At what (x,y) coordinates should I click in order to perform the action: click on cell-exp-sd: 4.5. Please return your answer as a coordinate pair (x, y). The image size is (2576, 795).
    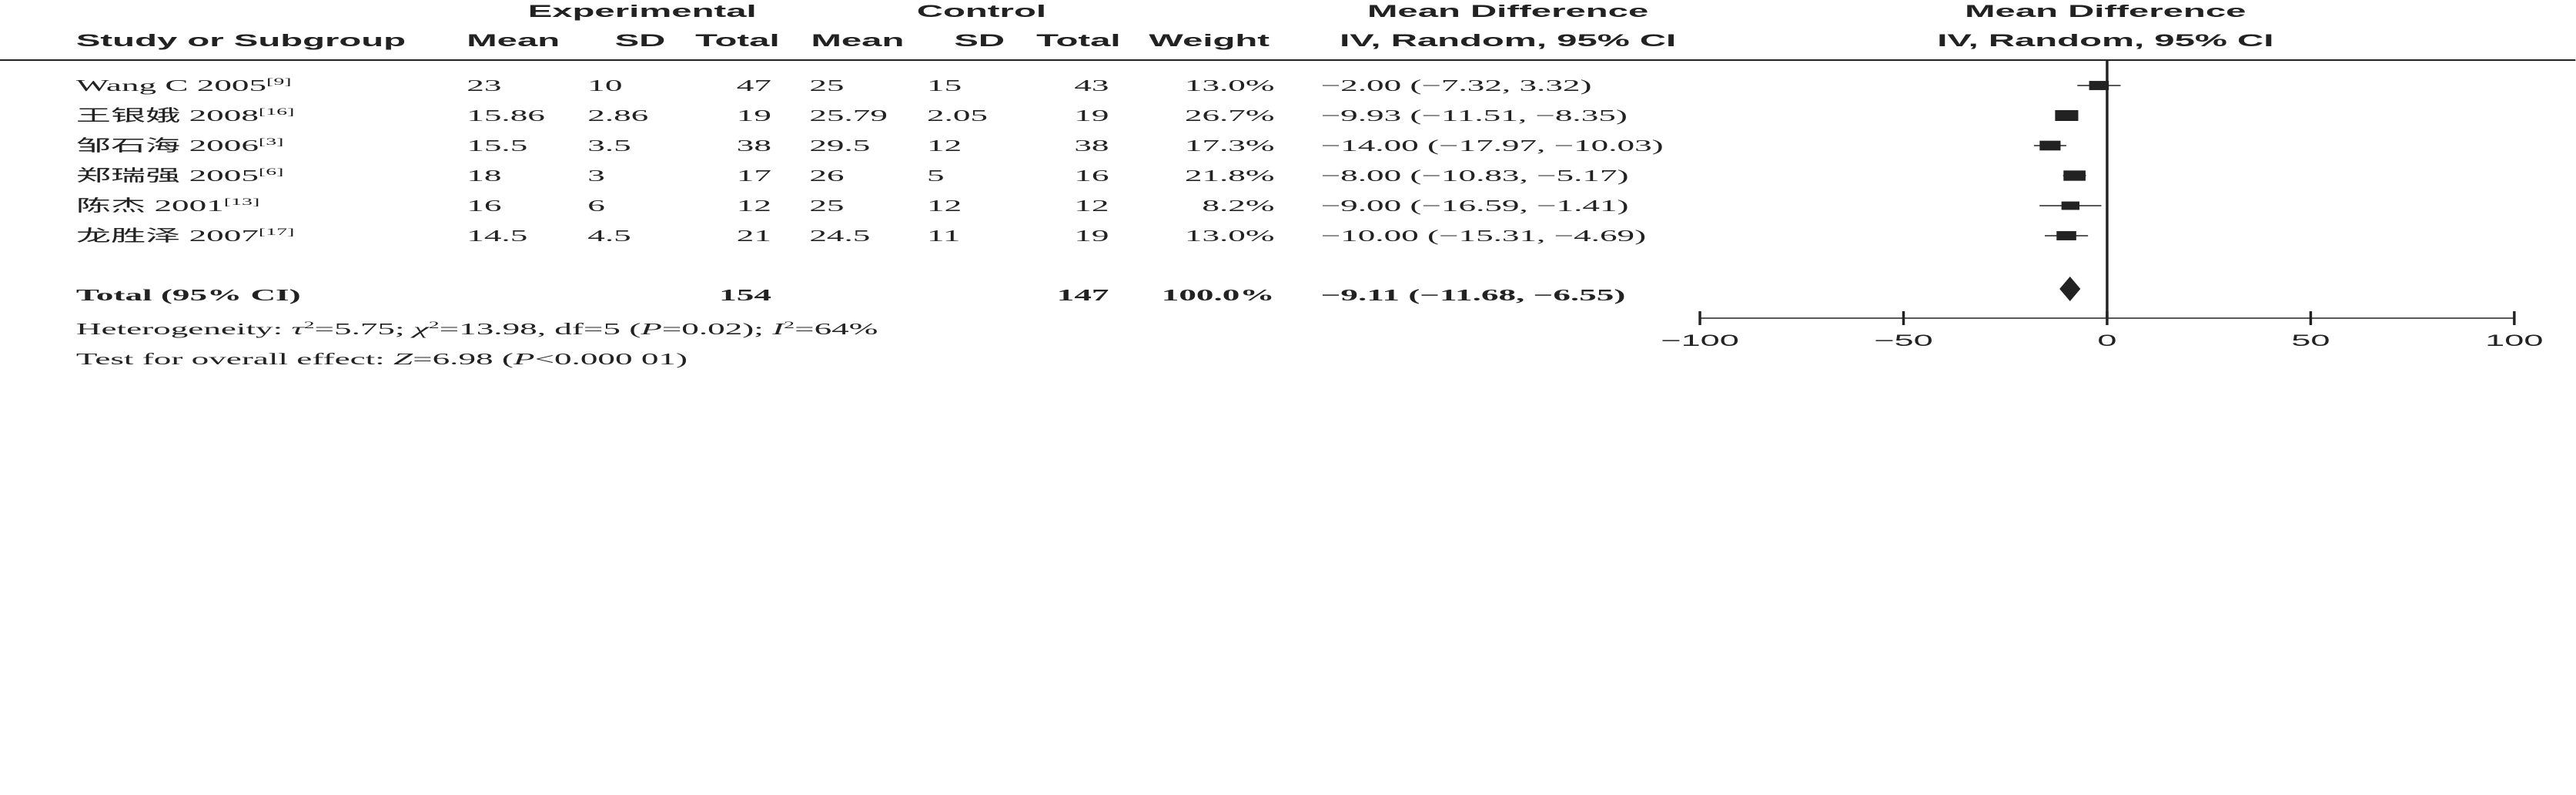
    Looking at the image, I should click on (609, 236).